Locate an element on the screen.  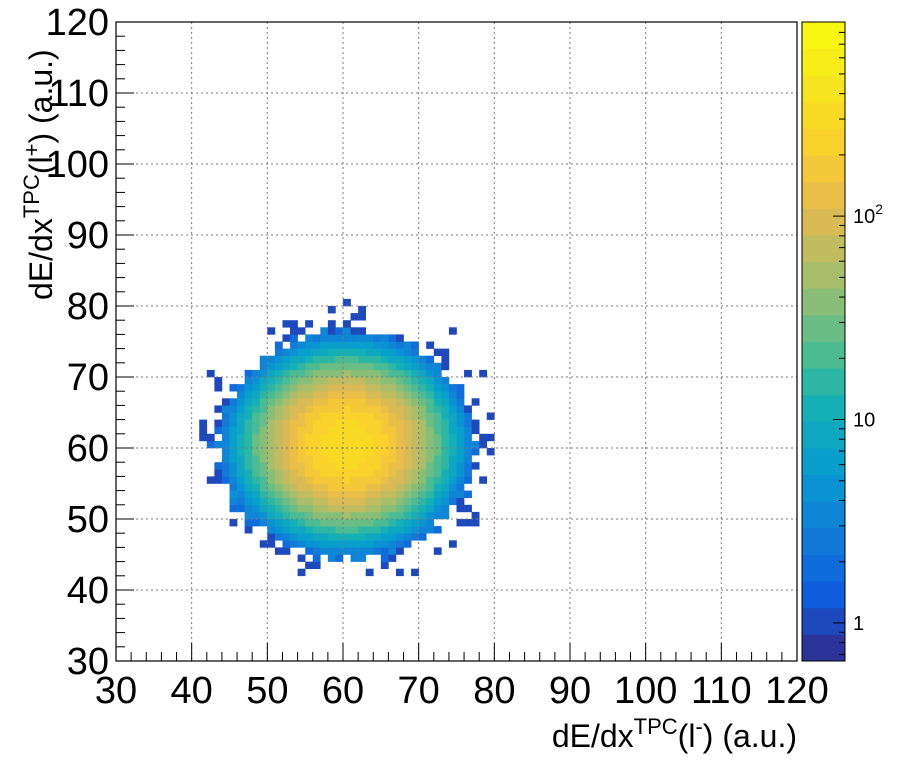
y-tick-label: 60 is located at coordinates (88, 449).